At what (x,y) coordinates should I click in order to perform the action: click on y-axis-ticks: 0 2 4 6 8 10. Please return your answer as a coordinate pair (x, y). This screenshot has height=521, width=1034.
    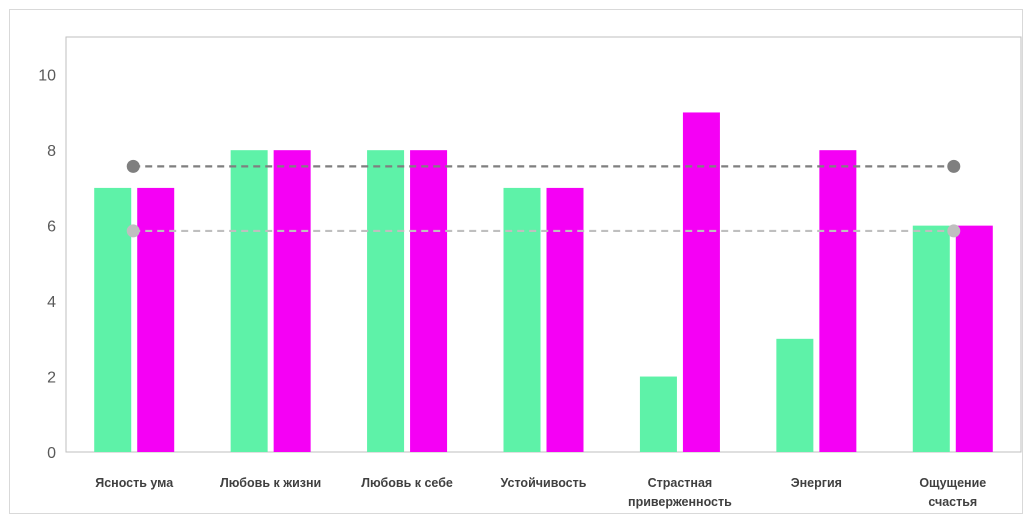
    Looking at the image, I should click on (47, 265).